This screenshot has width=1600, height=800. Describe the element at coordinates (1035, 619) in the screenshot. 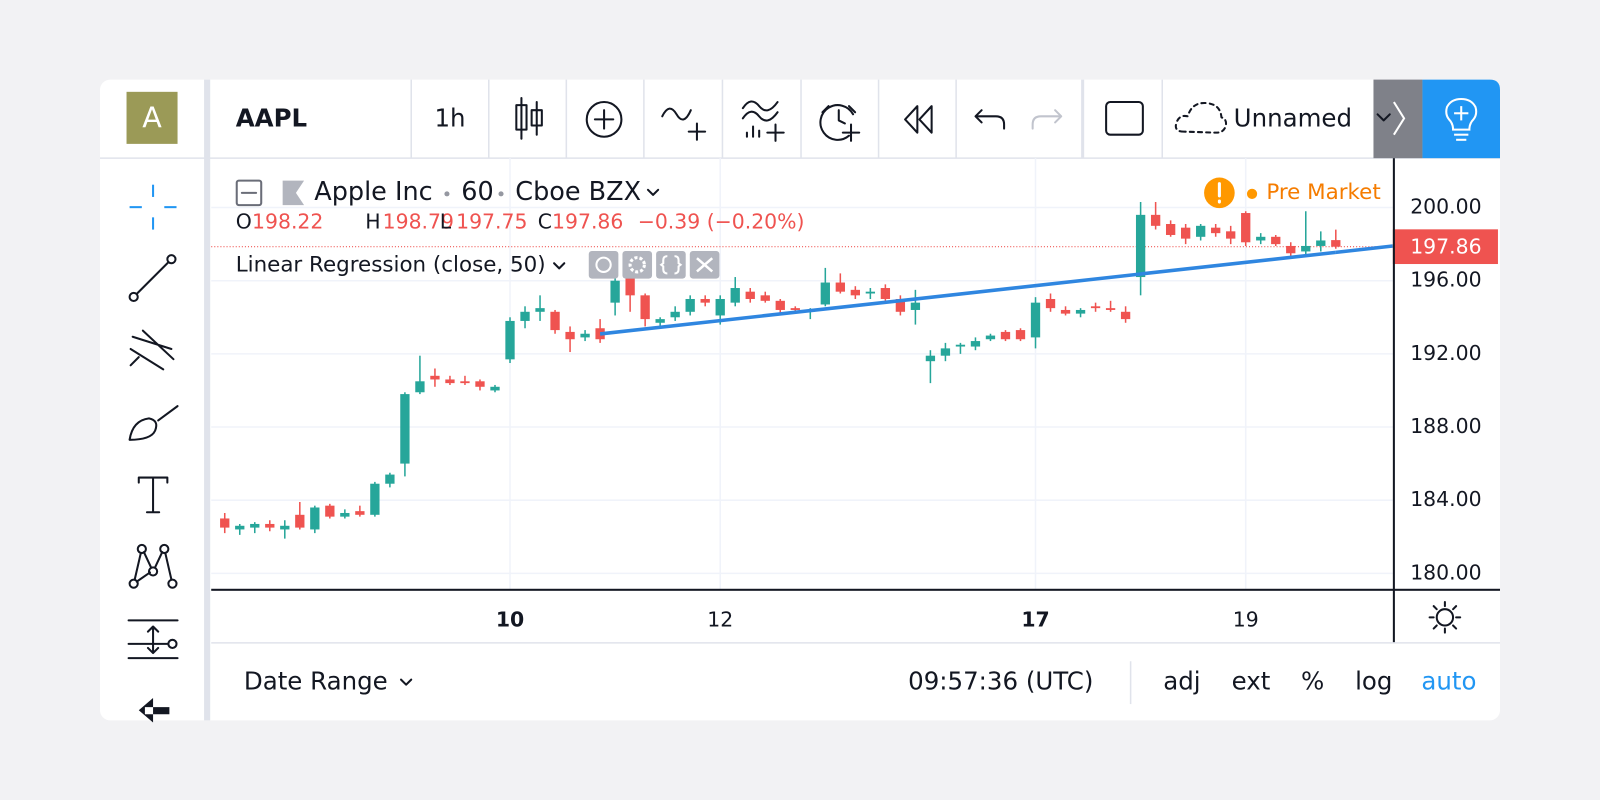

I see `x-tick-label: 17` at that location.